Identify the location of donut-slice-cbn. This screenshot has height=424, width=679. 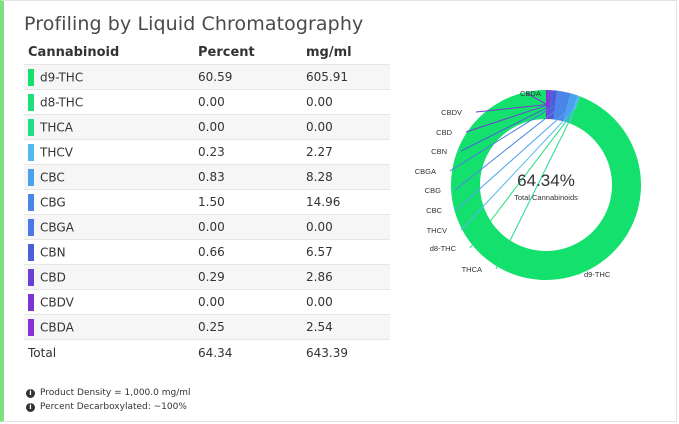
(553, 105).